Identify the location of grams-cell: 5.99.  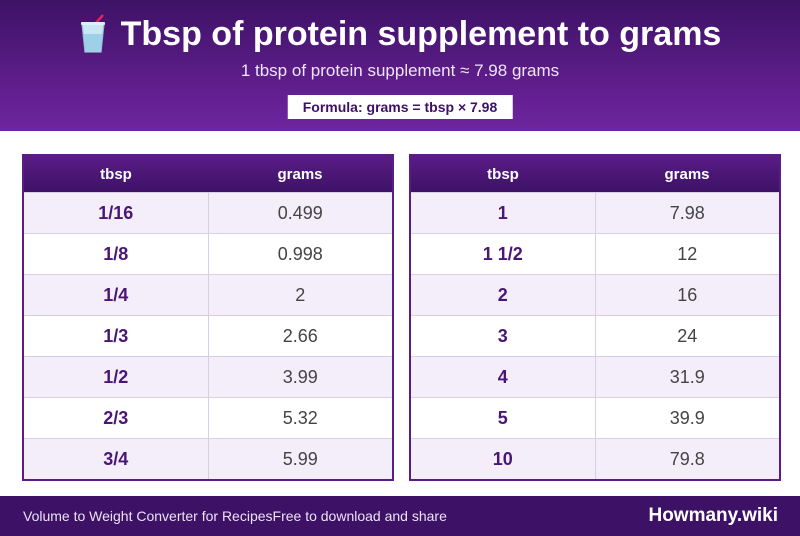
(300, 458).